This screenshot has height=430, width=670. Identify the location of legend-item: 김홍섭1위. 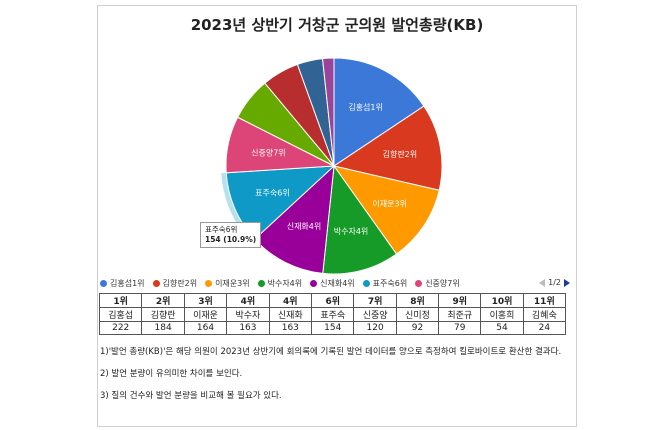
(122, 283).